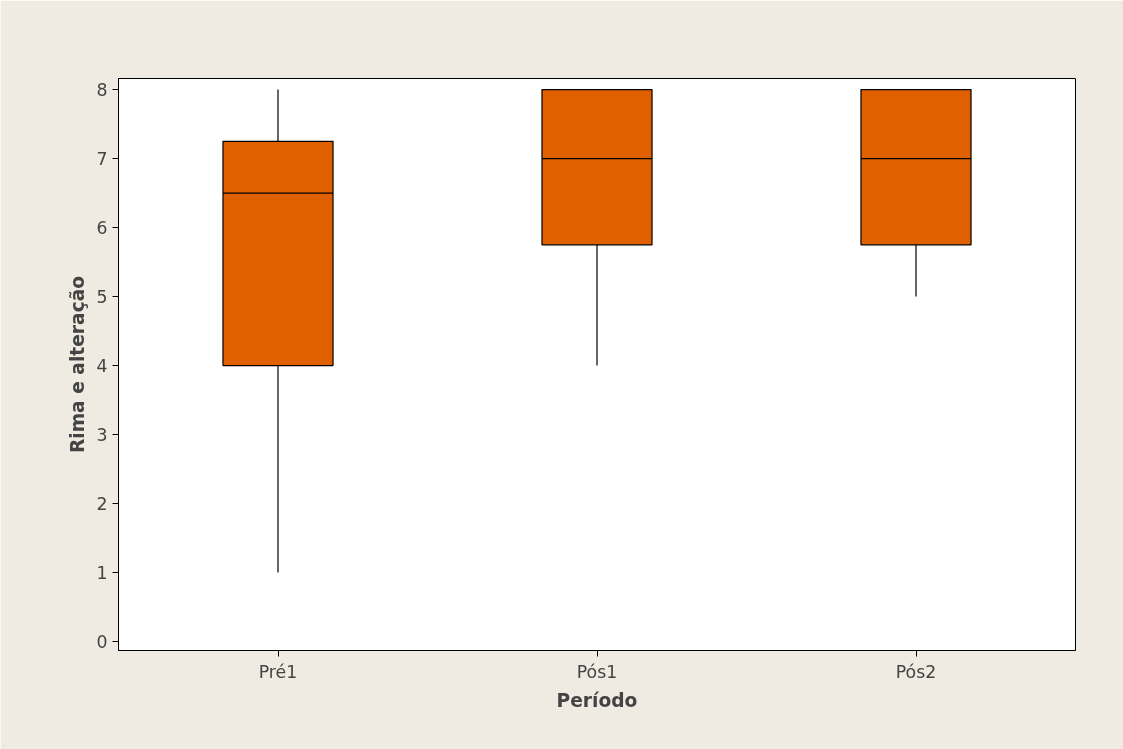  I want to click on x-tick-label: Pós1, so click(597, 671).